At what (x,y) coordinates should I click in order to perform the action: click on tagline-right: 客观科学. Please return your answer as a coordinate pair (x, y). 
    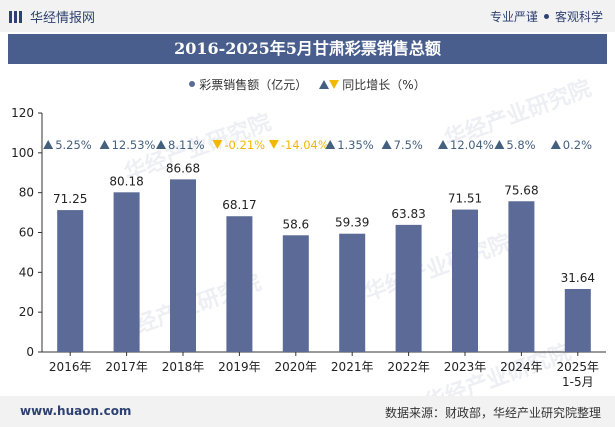
    Looking at the image, I should click on (578, 17).